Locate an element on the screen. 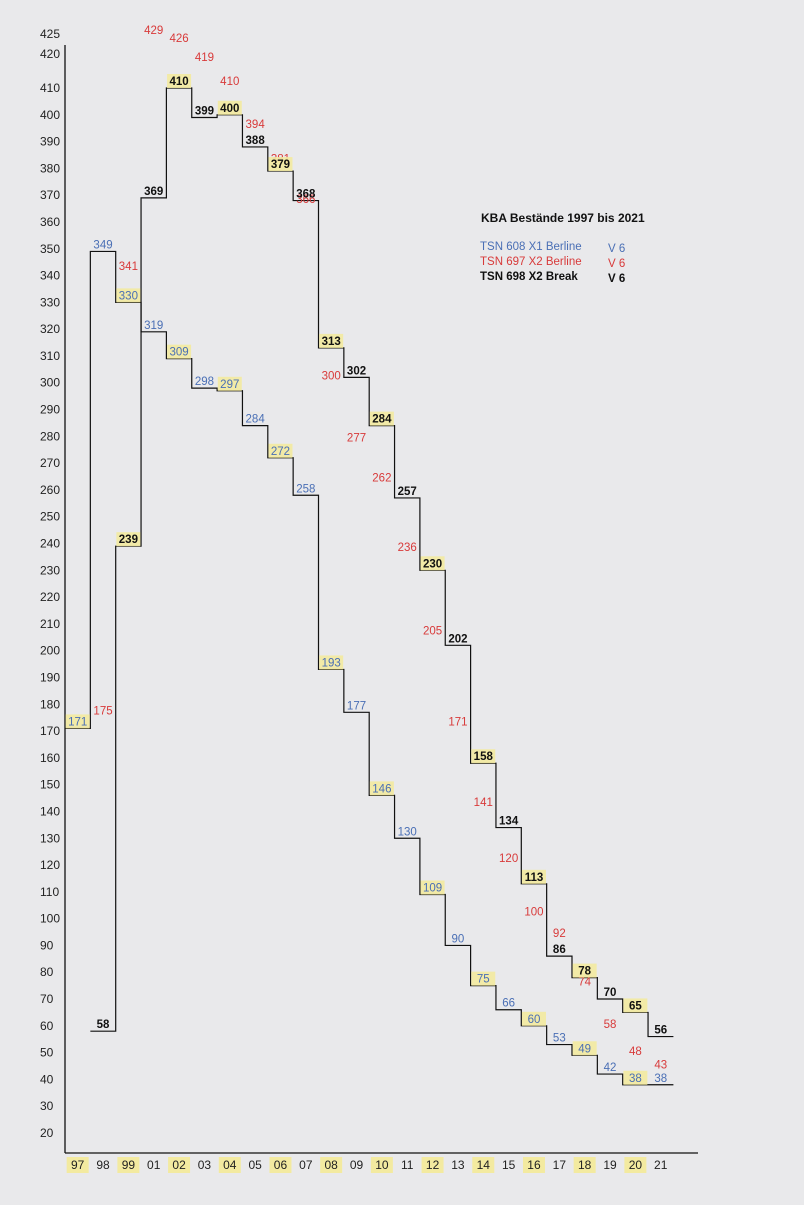 The width and height of the screenshot is (804, 1205). data-label-series-1: 141 is located at coordinates (483, 803).